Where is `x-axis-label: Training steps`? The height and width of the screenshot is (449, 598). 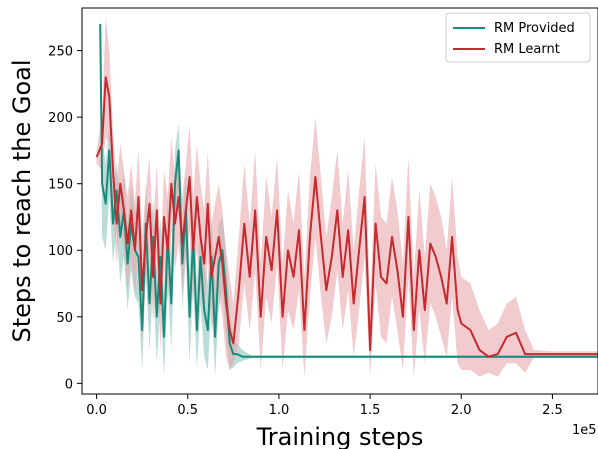 x-axis-label: Training steps is located at coordinates (340, 436).